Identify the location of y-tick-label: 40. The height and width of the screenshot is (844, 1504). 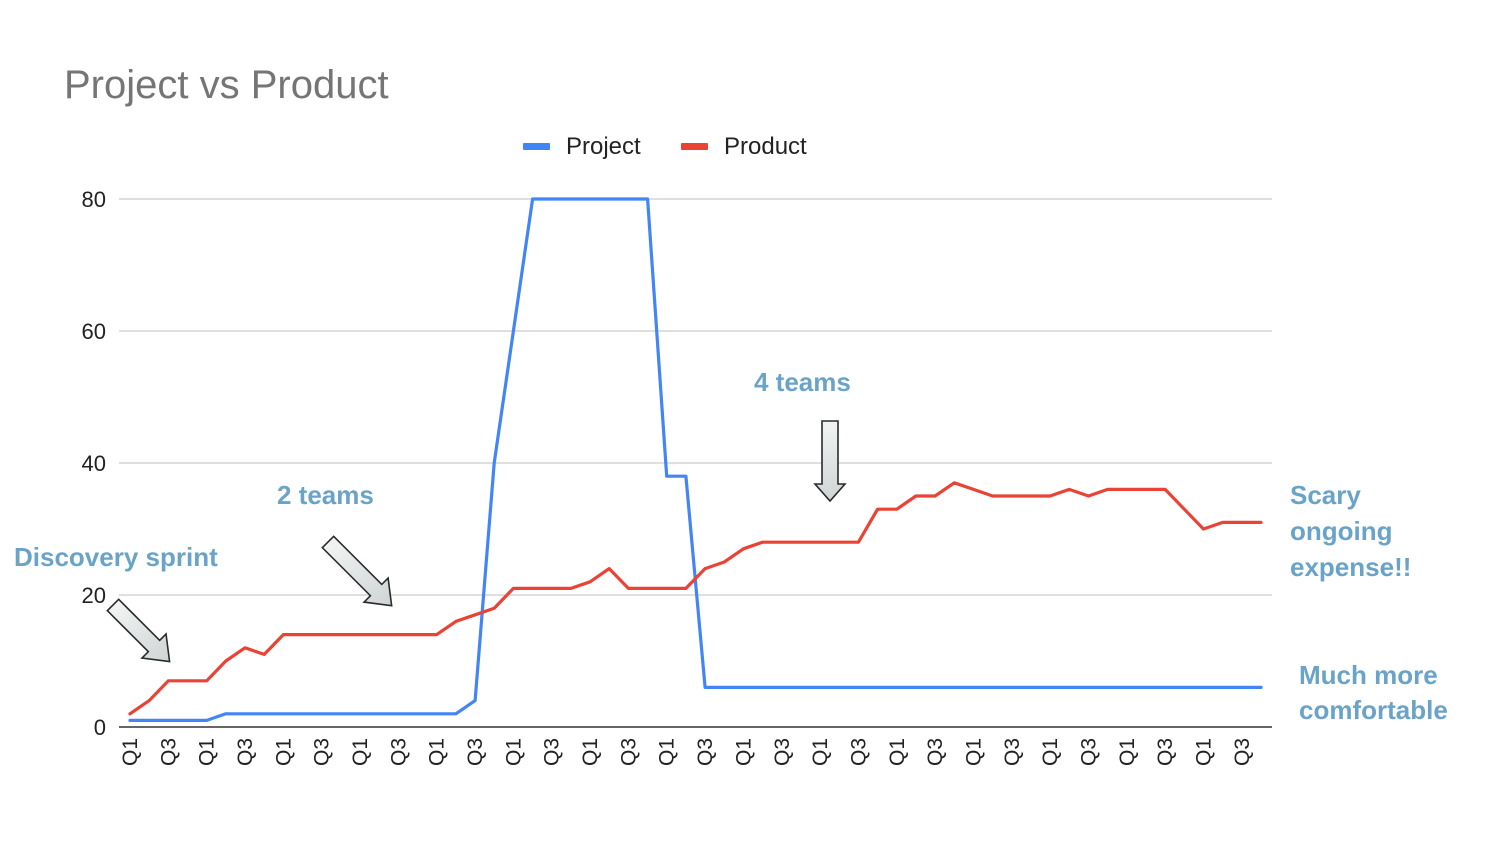
(94, 463).